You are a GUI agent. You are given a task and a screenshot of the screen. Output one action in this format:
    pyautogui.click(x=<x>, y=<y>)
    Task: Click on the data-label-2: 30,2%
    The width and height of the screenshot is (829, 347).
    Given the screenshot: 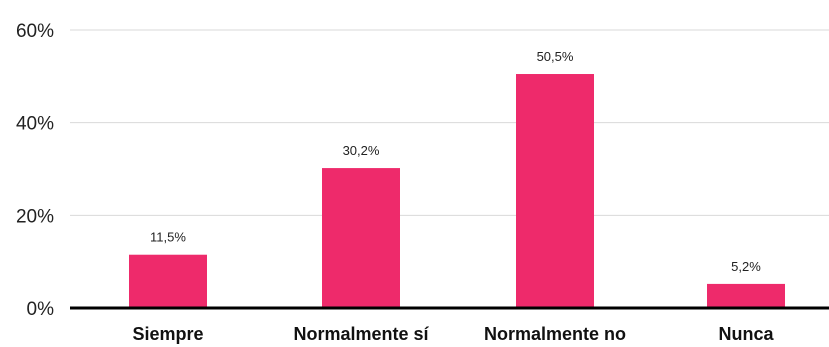 What is the action you would take?
    pyautogui.click(x=361, y=150)
    